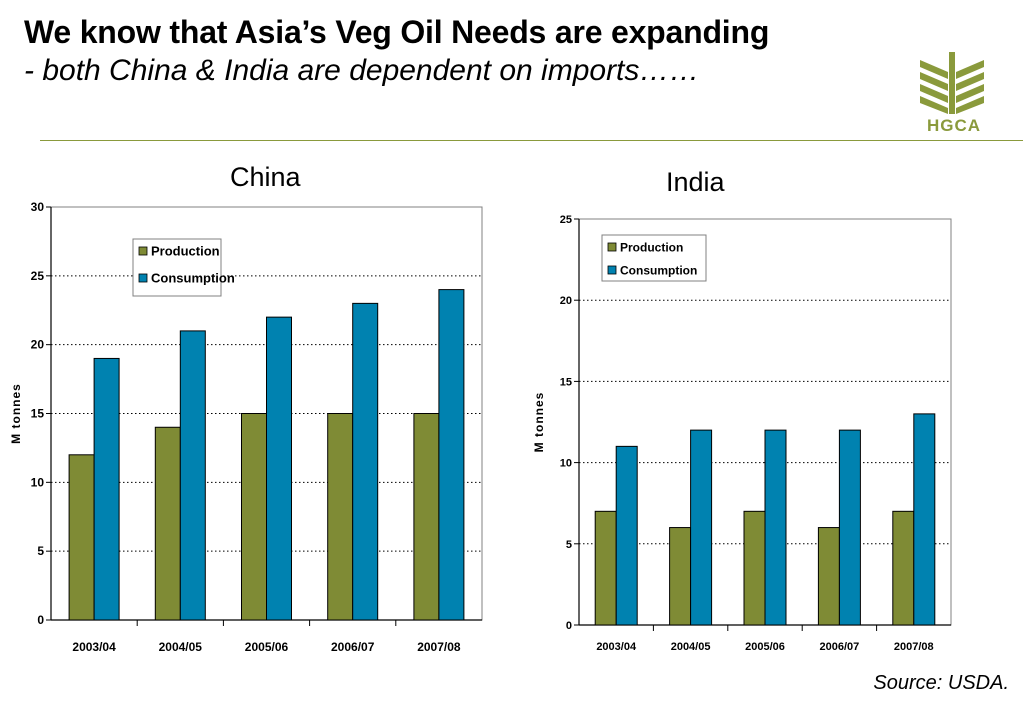  What do you see at coordinates (38, 345) in the screenshot?
I see `china-y-tick-label: 20` at bounding box center [38, 345].